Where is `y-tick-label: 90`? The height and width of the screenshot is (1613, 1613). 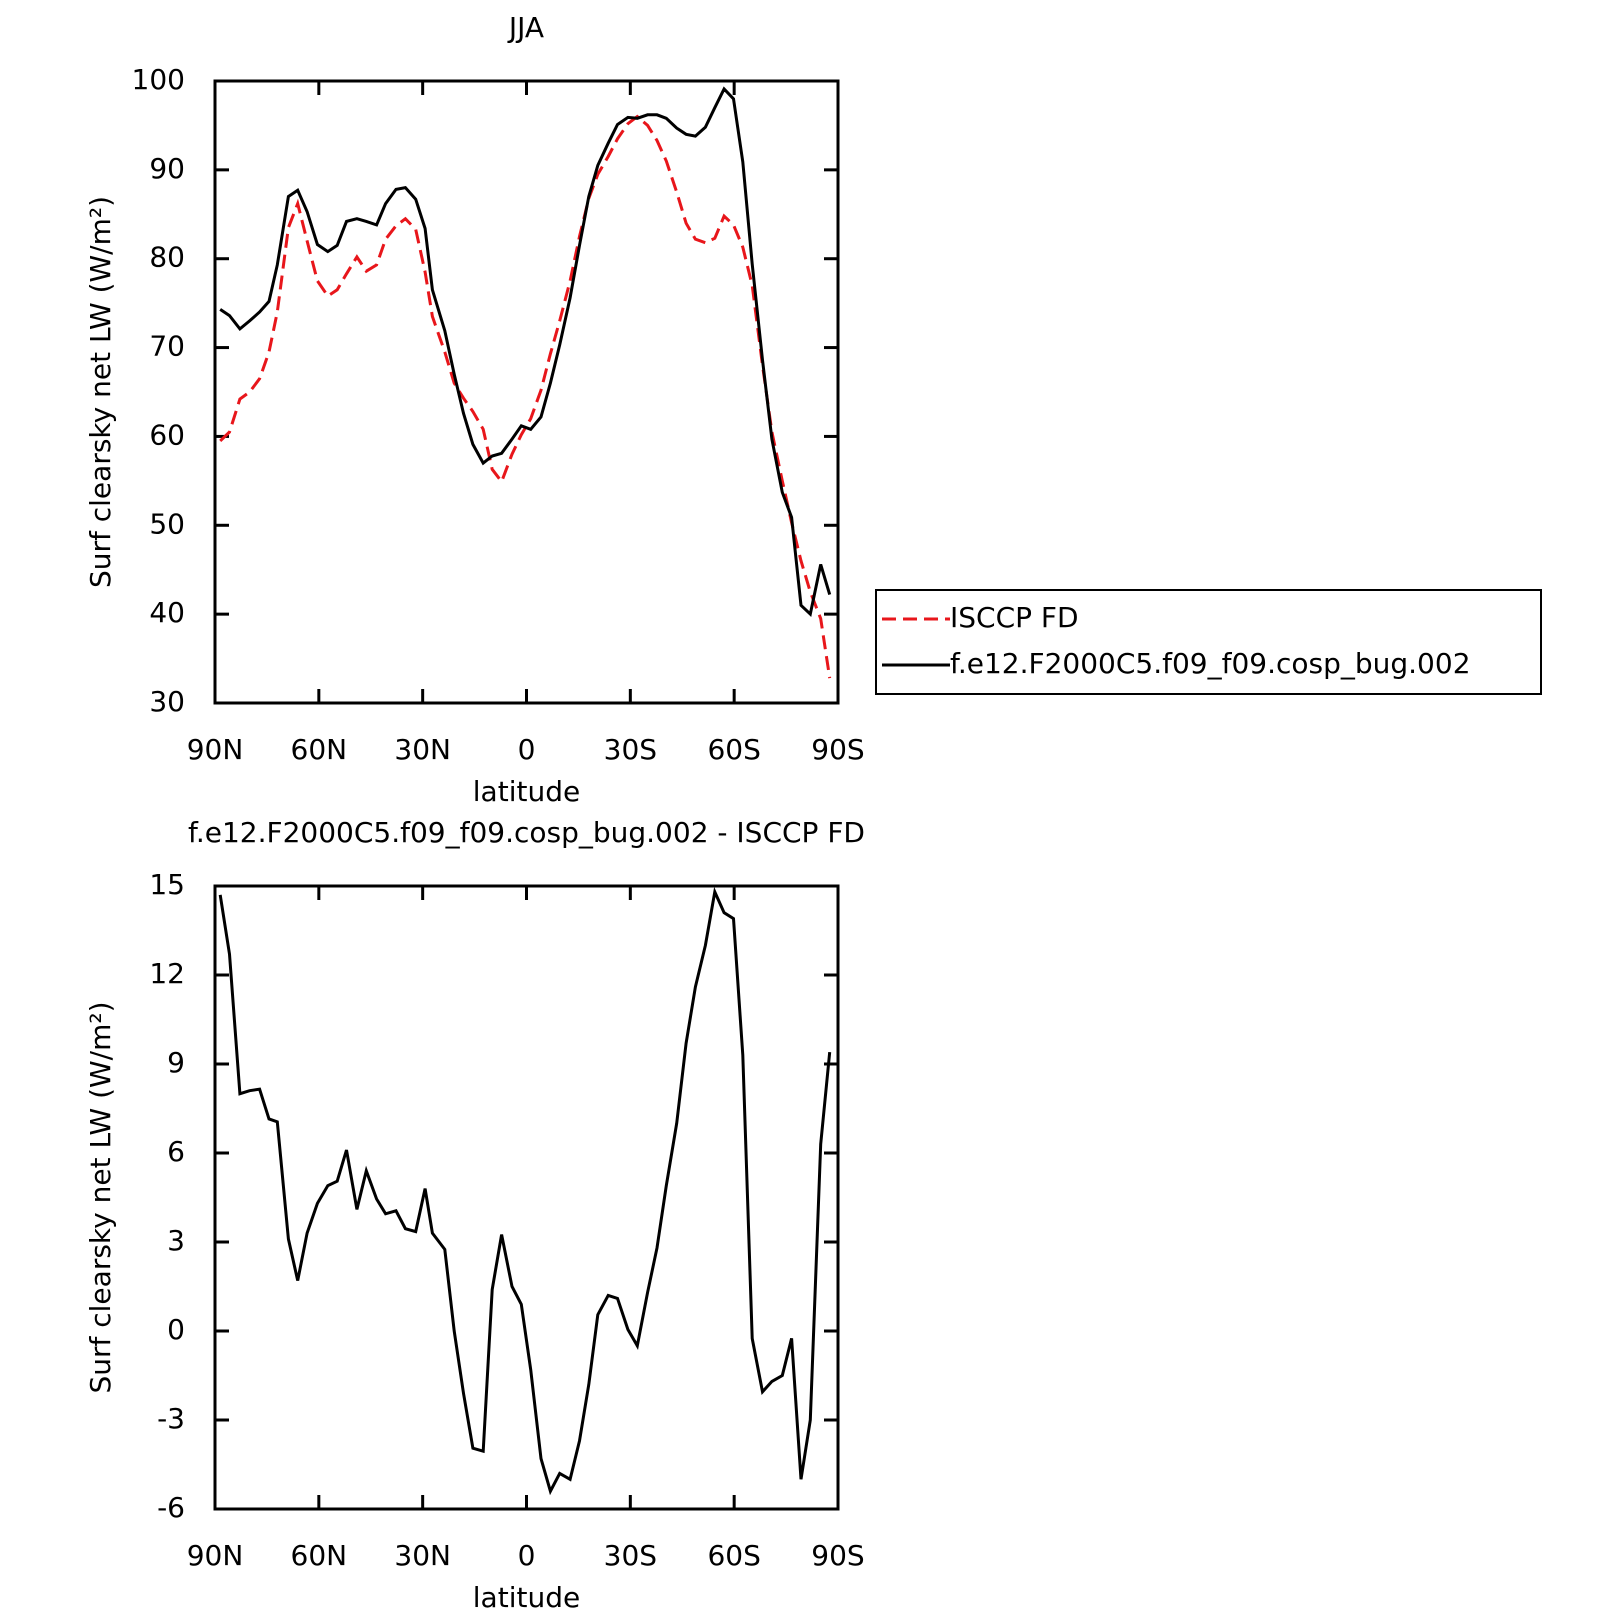
y-tick-label: 90 is located at coordinates (167, 168).